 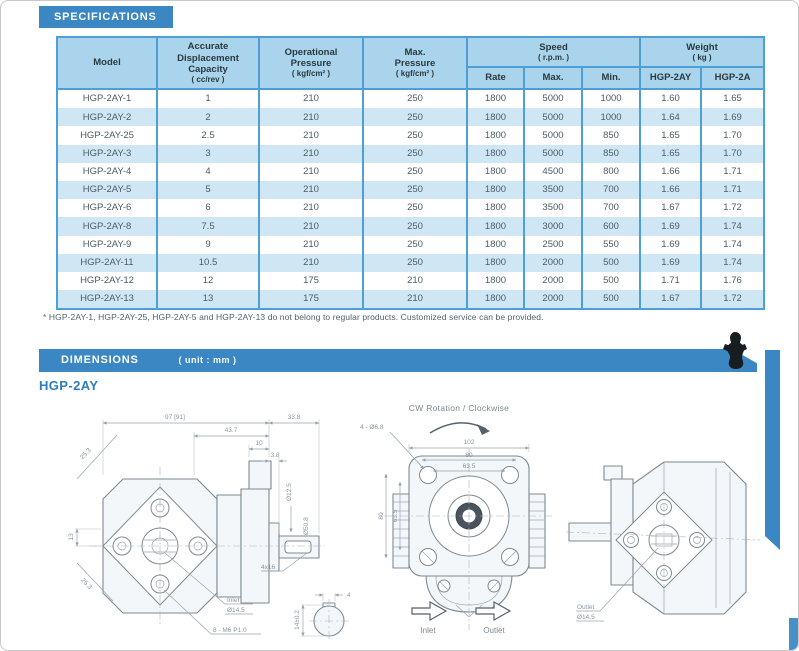 What do you see at coordinates (671, 153) in the screenshot?
I see `cell-w2ay: 1.65` at bounding box center [671, 153].